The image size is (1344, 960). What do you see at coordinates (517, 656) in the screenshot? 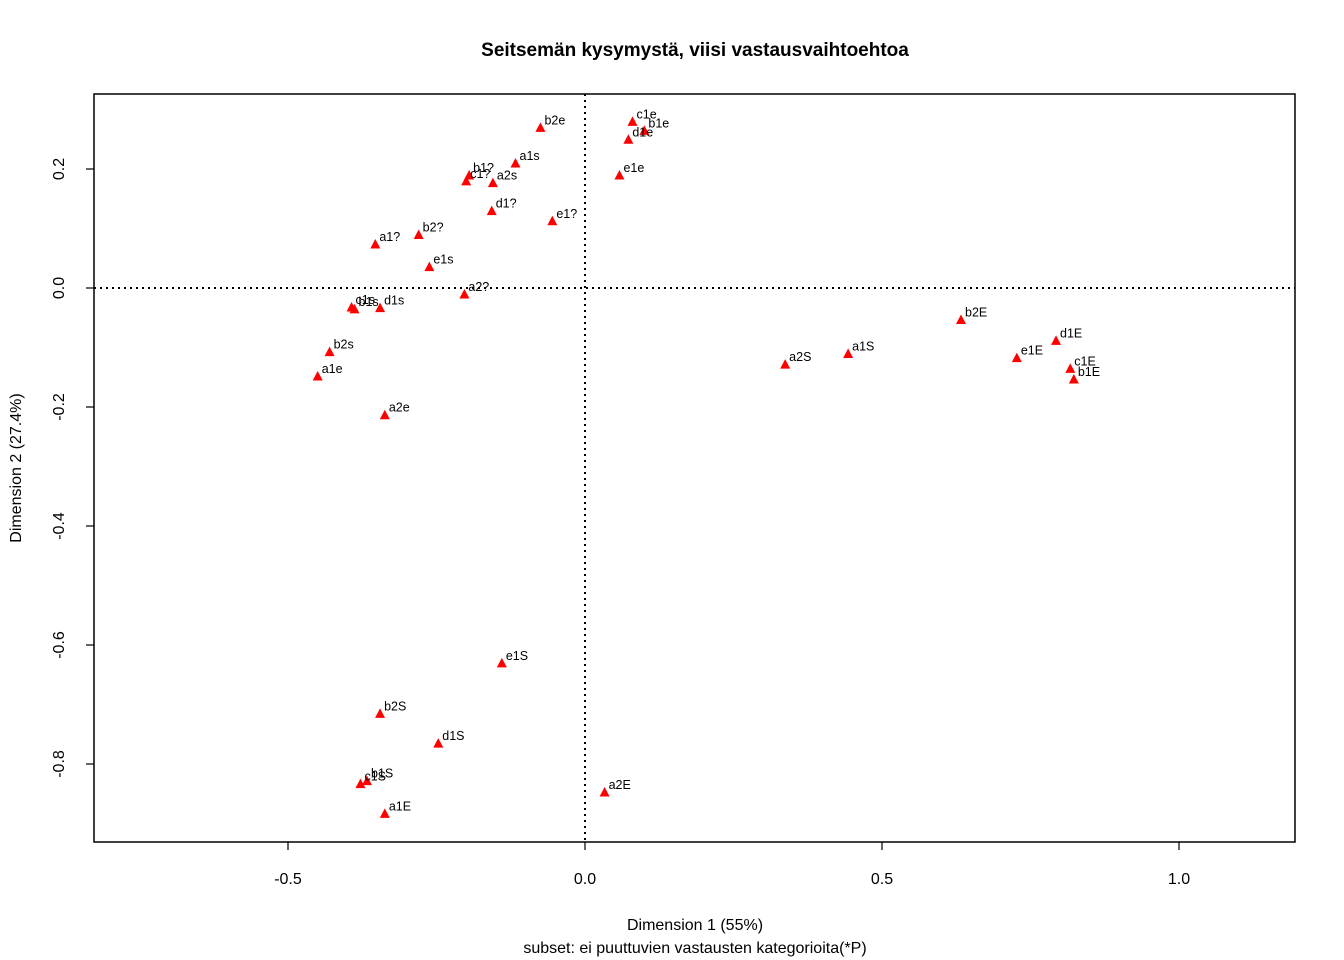
I see `point-label: e1S` at bounding box center [517, 656].